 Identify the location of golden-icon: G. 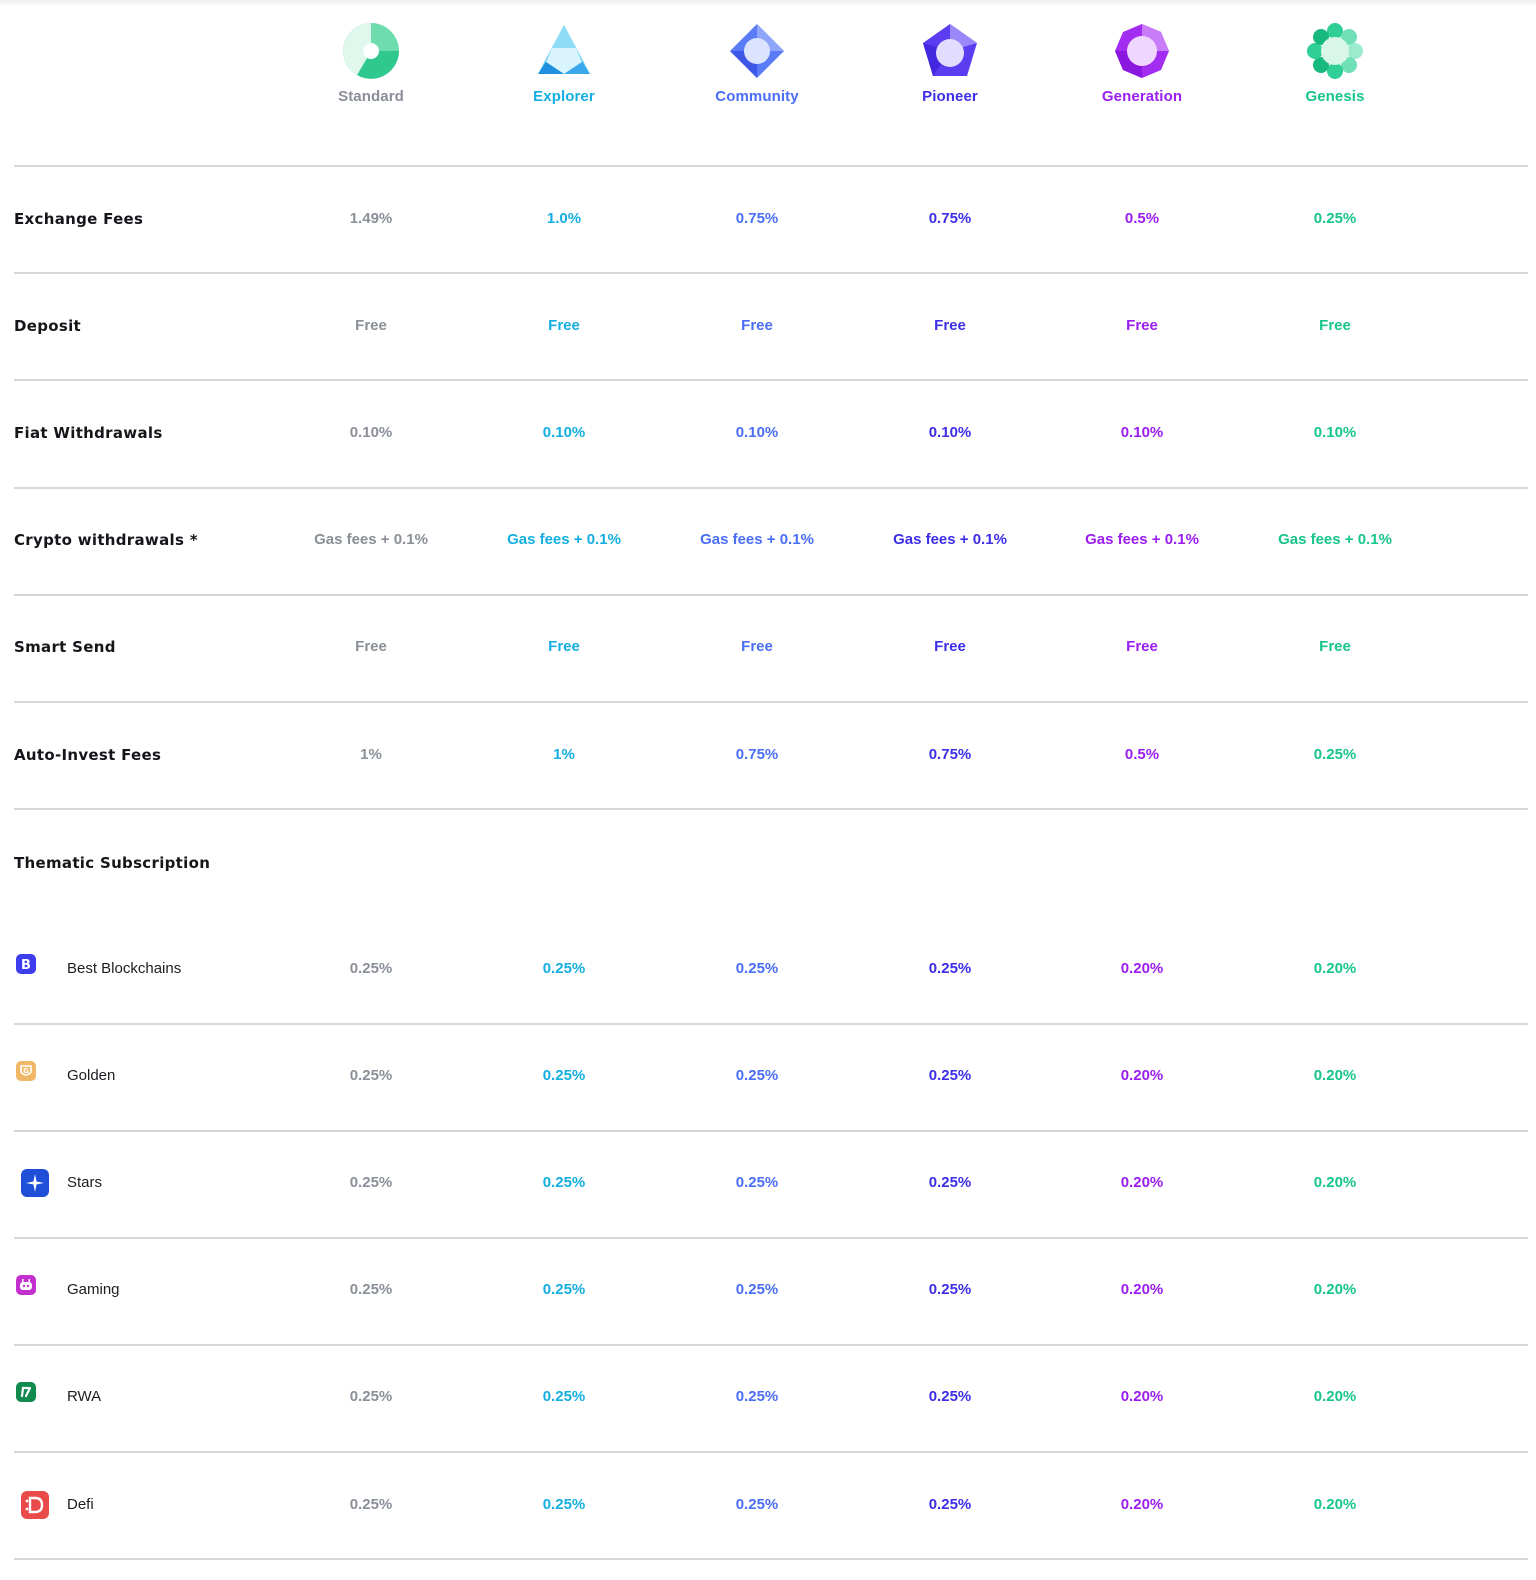
(26, 1071).